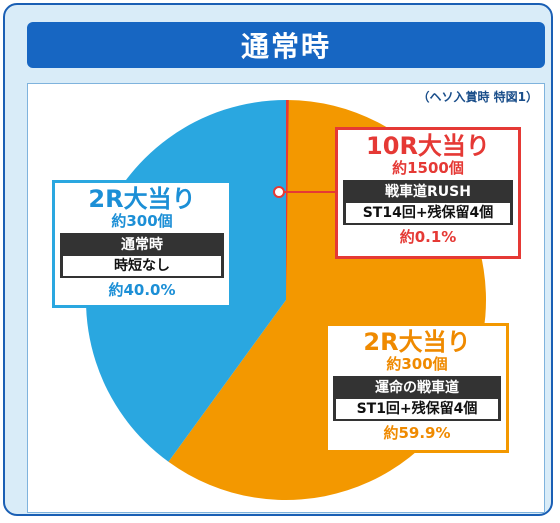  Describe the element at coordinates (417, 364) in the screenshot. I see `callout-2r-st-payout: 約300個` at that location.